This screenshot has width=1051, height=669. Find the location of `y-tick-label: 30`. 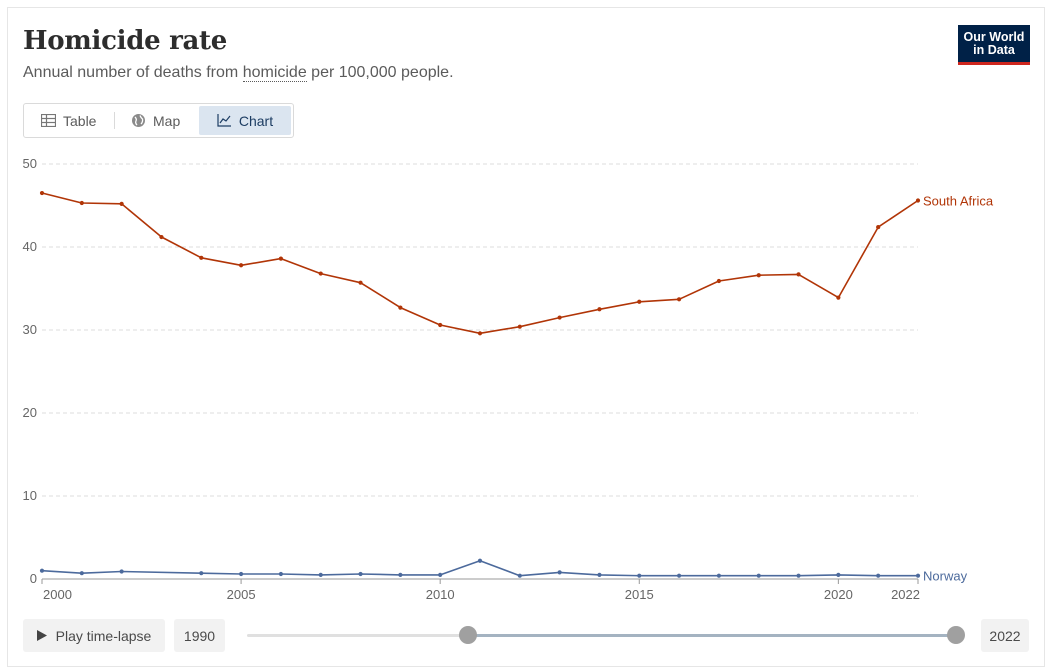

y-tick-label: 30 is located at coordinates (30, 329).